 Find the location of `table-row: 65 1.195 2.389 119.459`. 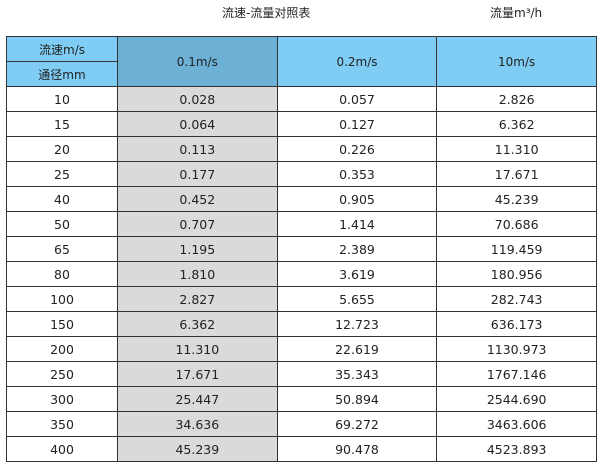

table-row: 65 1.195 2.389 119.459 is located at coordinates (301, 249).